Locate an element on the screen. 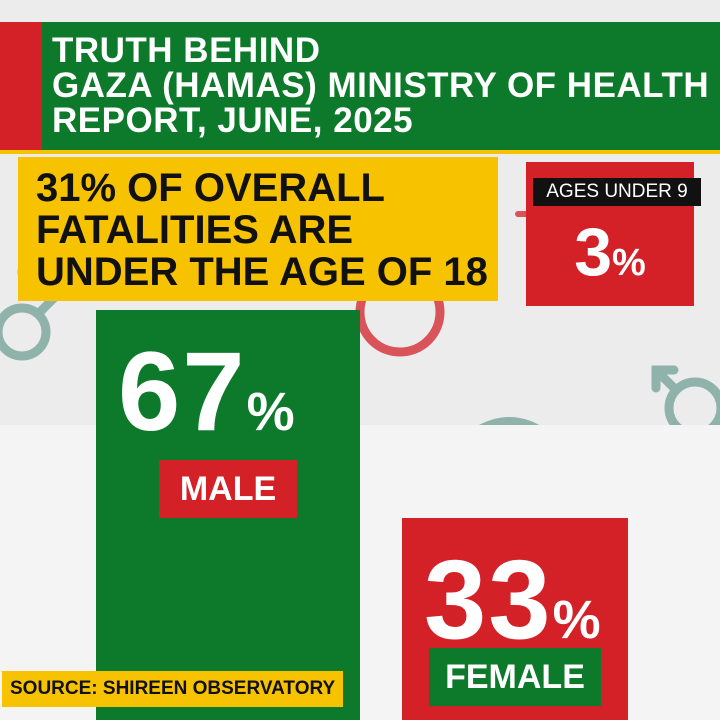  title-line-1: TRUTH BEHIND is located at coordinates (186, 50).